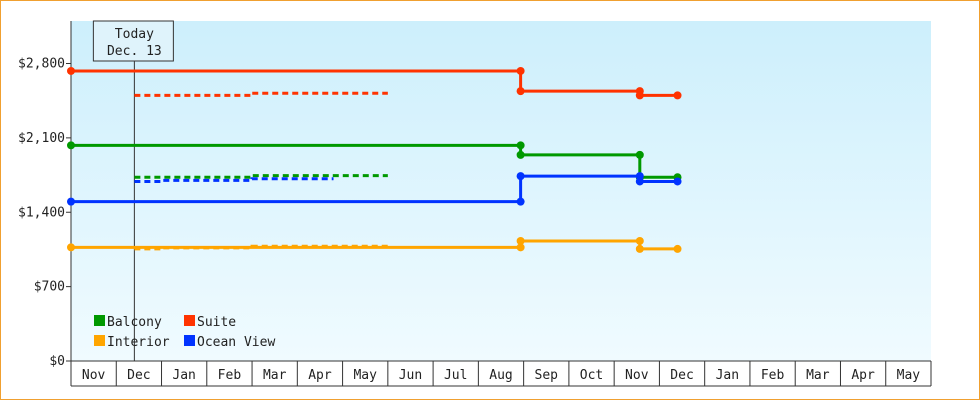  Describe the element at coordinates (591, 375) in the screenshot. I see `x-tick-label: Oct` at that location.